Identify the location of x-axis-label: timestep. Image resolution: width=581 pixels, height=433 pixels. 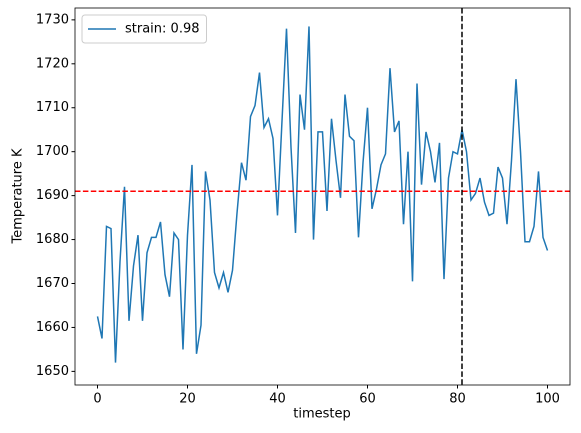
(322, 414).